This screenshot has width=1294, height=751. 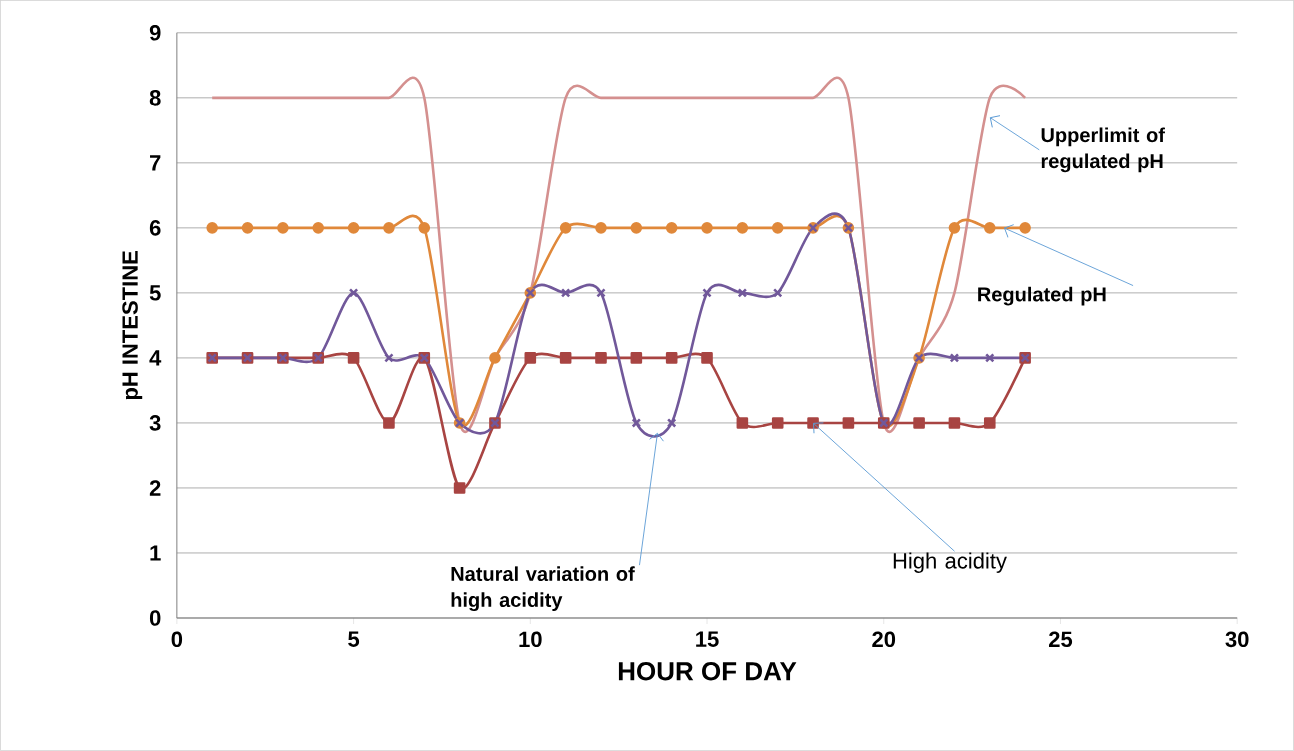 What do you see at coordinates (155, 163) in the screenshot?
I see `y-tick-label: 7` at bounding box center [155, 163].